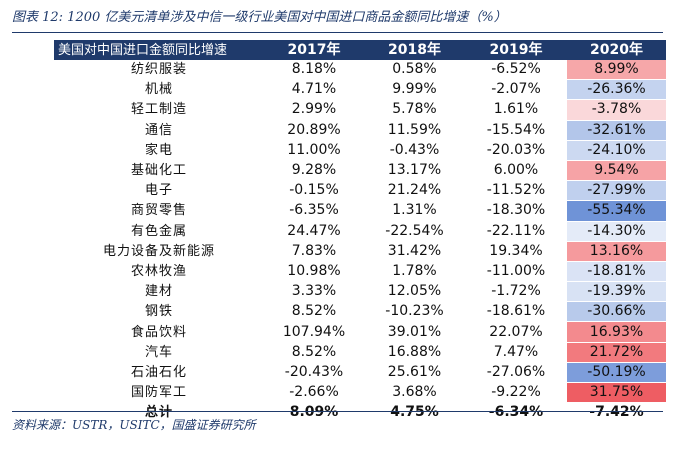 Image resolution: width=677 pixels, height=449 pixels. What do you see at coordinates (159, 231) in the screenshot?
I see `industry-name: 有色金属` at bounding box center [159, 231].